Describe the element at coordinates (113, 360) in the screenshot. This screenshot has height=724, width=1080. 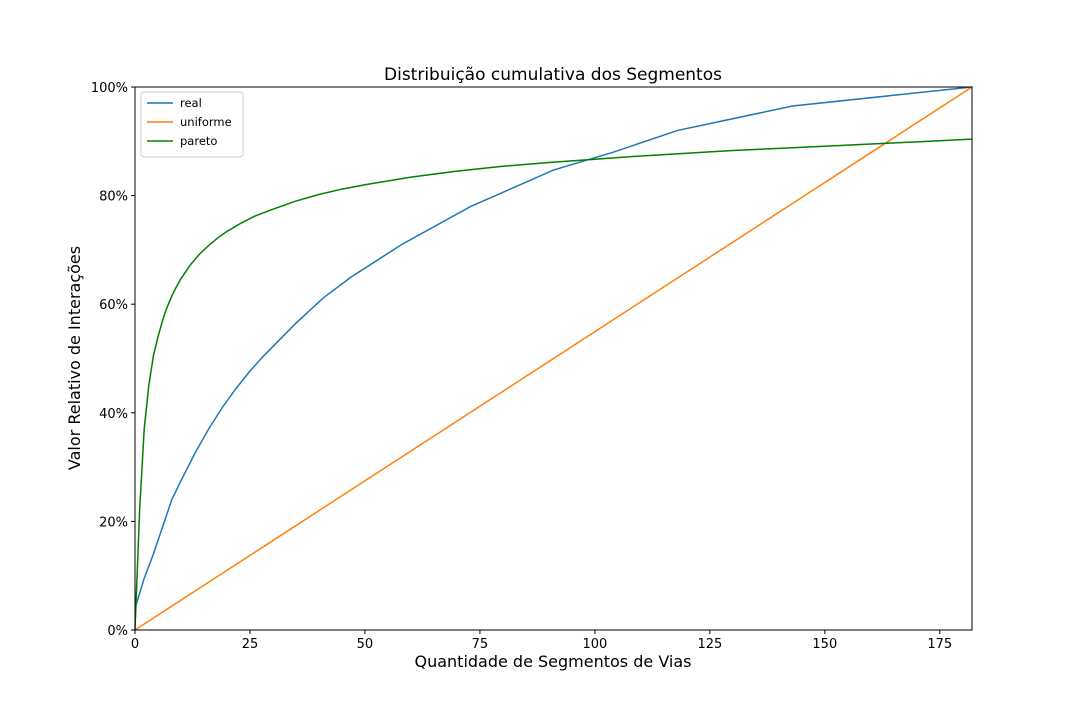
I see `y-axis-ticks: 0% 20% 40% 60% 80% 100%` at that location.